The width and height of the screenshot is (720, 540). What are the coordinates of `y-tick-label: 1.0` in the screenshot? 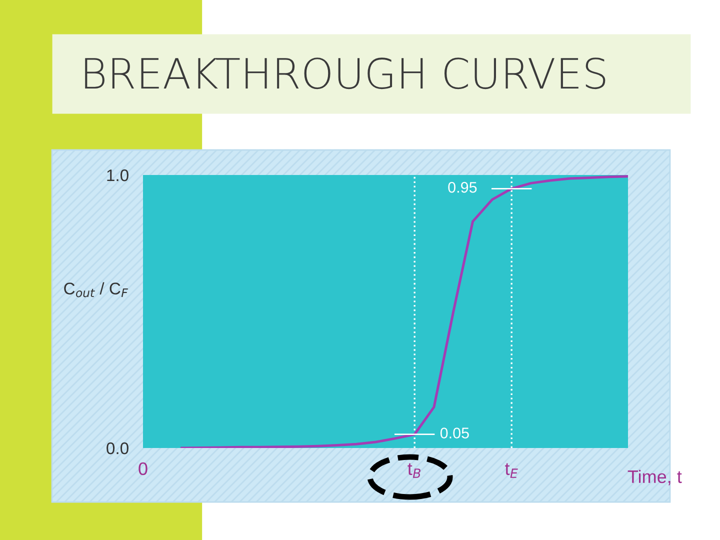 It's located at (117, 175).